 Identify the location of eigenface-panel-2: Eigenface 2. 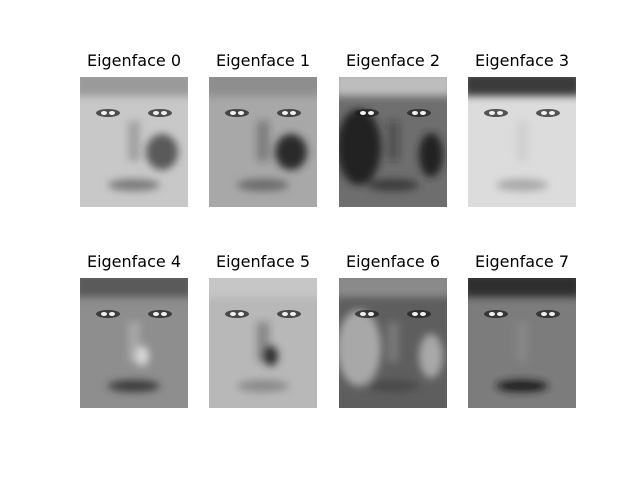
(393, 129).